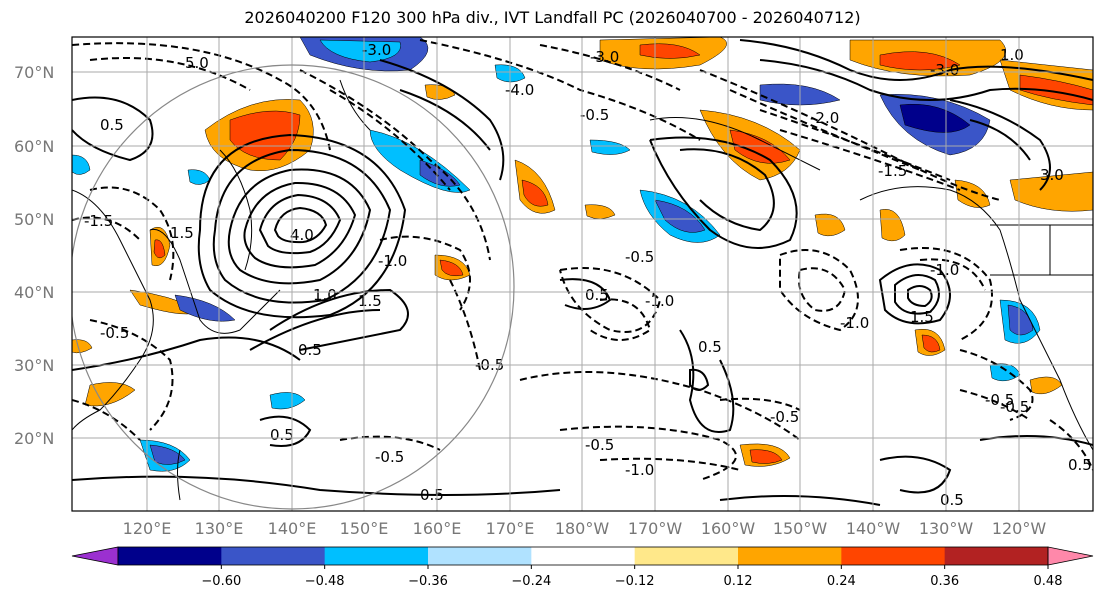  What do you see at coordinates (34, 365) in the screenshot?
I see `lat-label: 30°N` at bounding box center [34, 365].